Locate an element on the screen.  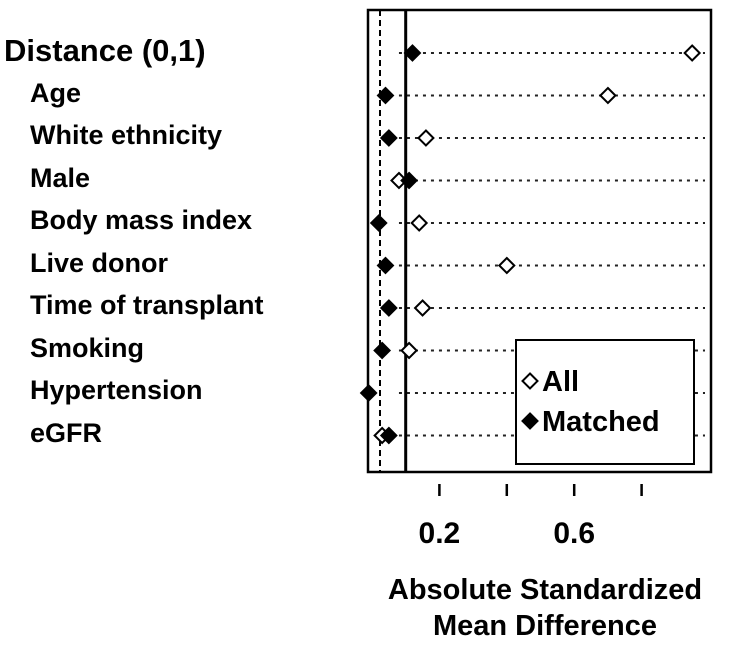
point-matched-time-of-transplant is located at coordinates (388, 308).